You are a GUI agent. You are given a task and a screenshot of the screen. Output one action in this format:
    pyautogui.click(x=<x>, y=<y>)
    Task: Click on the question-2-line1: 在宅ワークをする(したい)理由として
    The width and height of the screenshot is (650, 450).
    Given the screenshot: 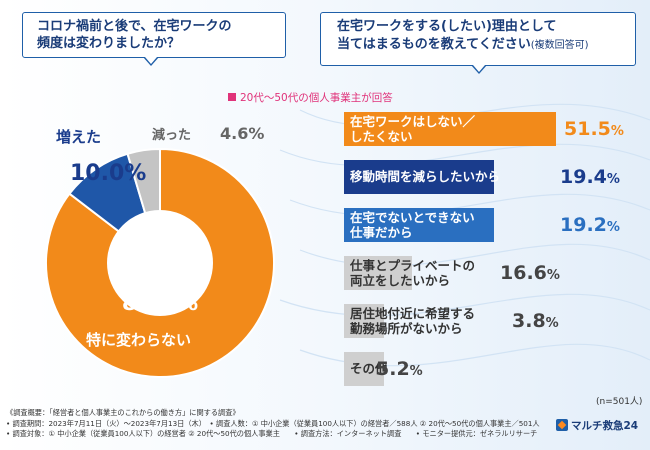 What is the action you would take?
    pyautogui.click(x=447, y=26)
    